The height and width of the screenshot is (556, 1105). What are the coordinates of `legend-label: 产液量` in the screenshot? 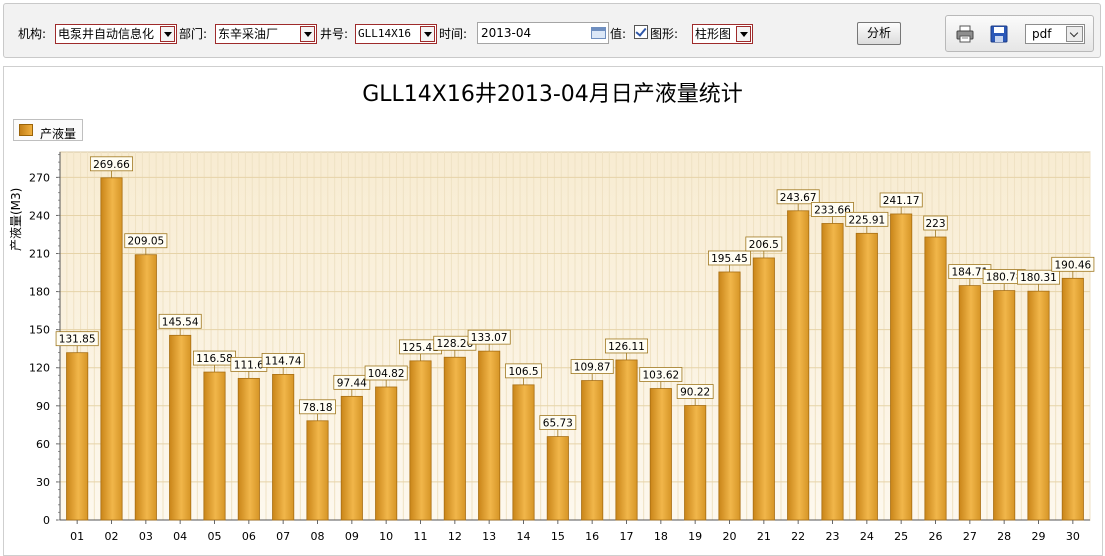 It's located at (58, 134).